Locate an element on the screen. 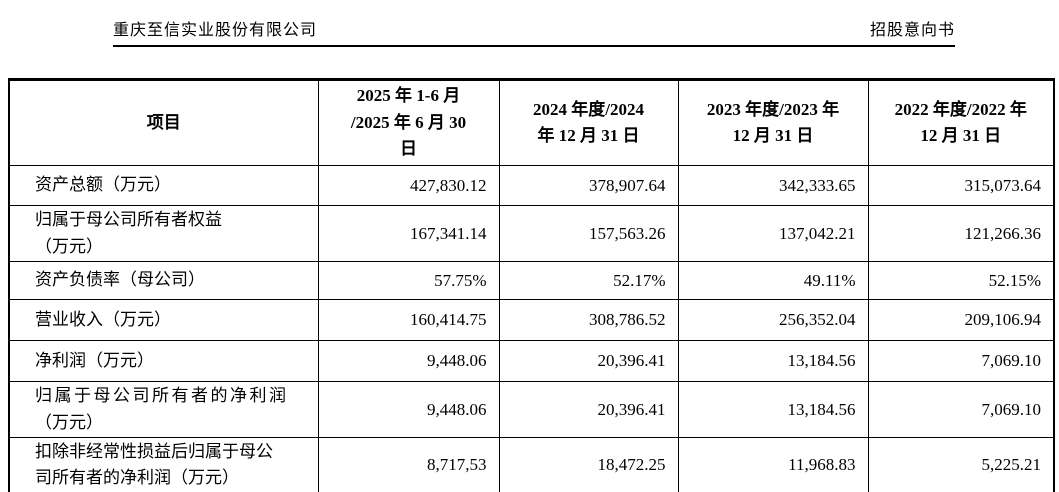 The width and height of the screenshot is (1059, 492). cell-value: 378,907.64 is located at coordinates (588, 185).